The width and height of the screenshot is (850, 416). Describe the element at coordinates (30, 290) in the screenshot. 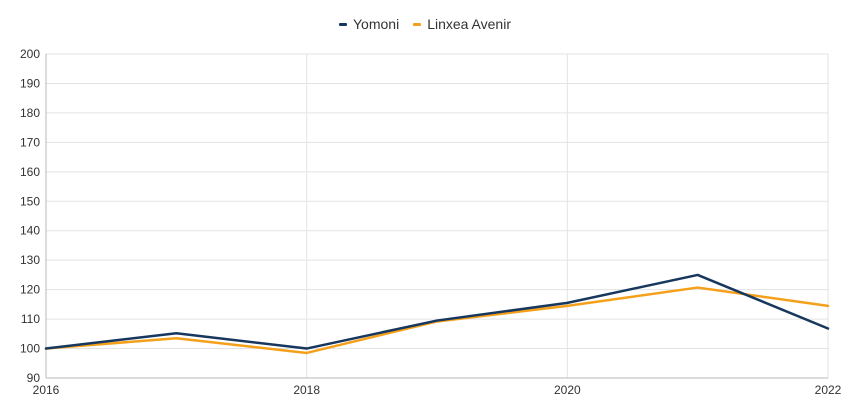

I see `y-tick-120: 120` at that location.